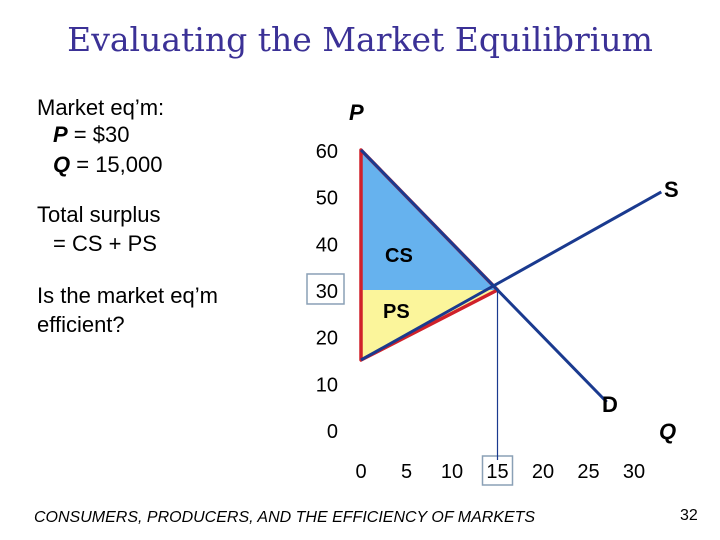 This screenshot has height=540, width=720. I want to click on supply-curve, so click(511, 276).